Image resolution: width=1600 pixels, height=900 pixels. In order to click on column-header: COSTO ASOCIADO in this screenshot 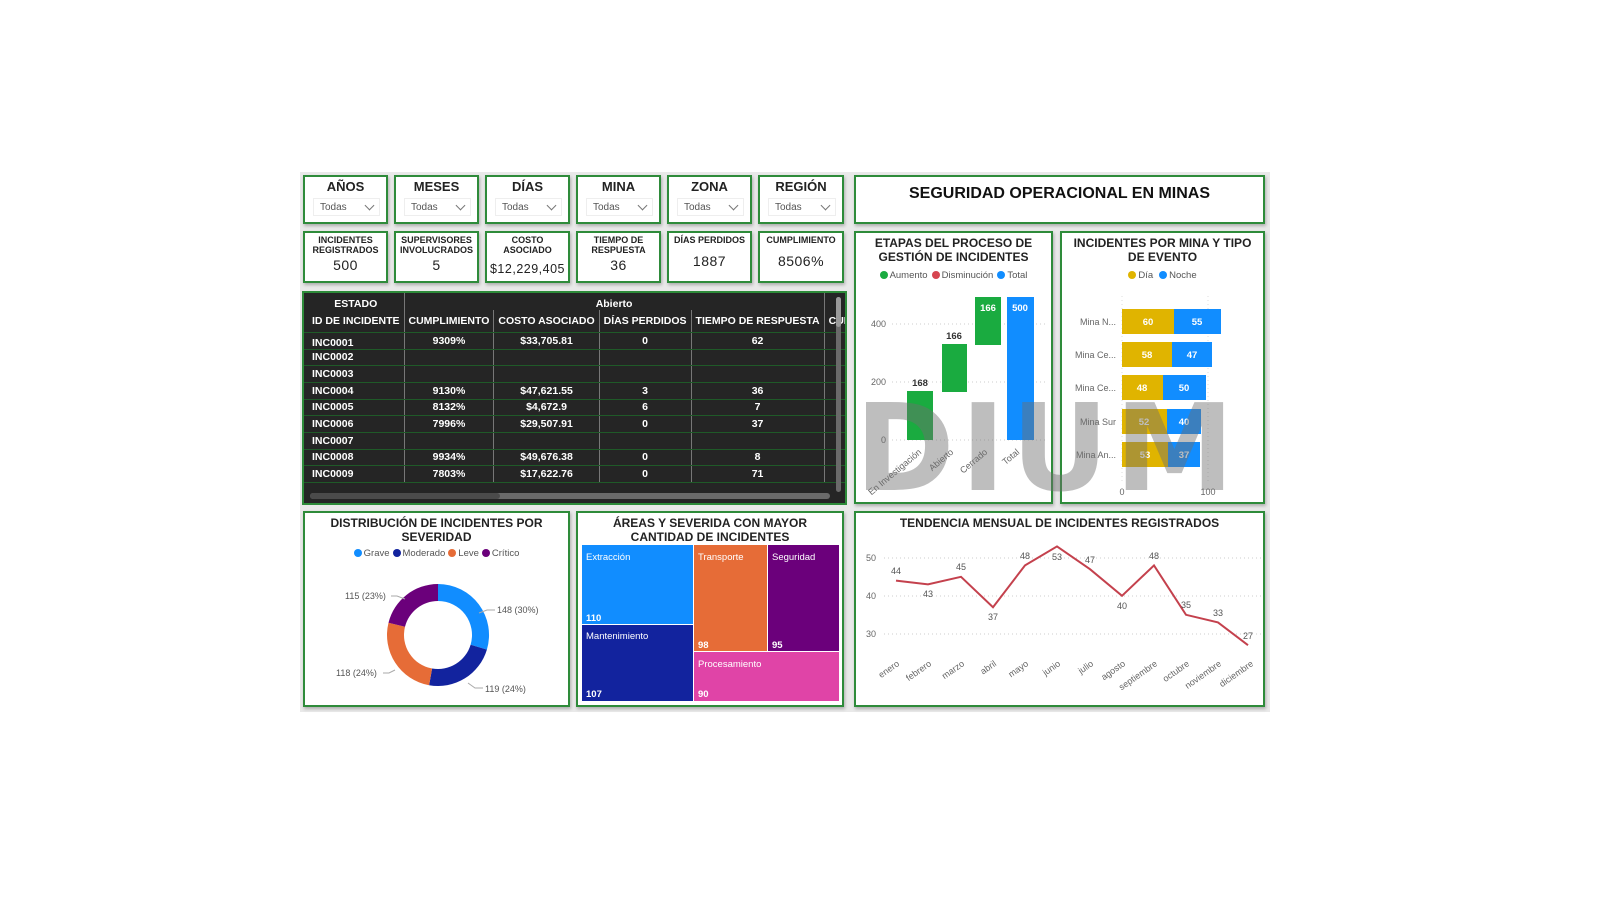, I will do `click(546, 321)`.